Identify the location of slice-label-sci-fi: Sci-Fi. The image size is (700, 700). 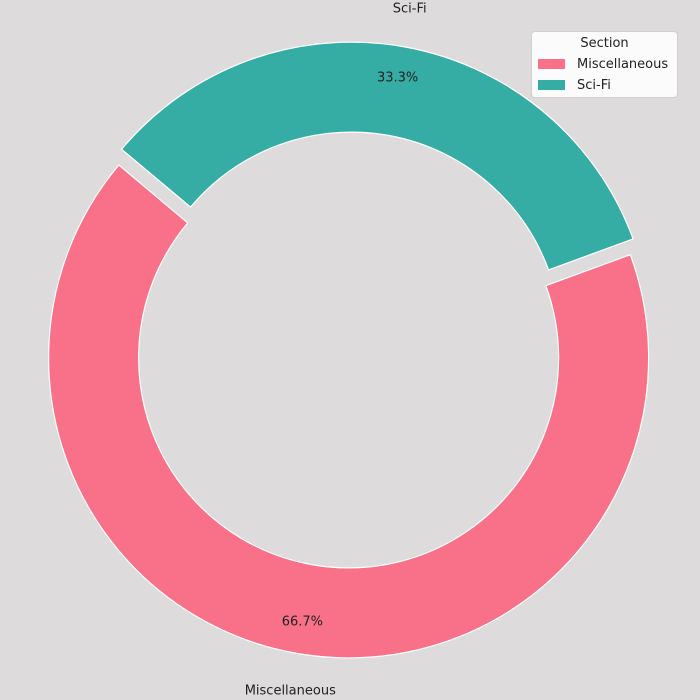
(410, 9).